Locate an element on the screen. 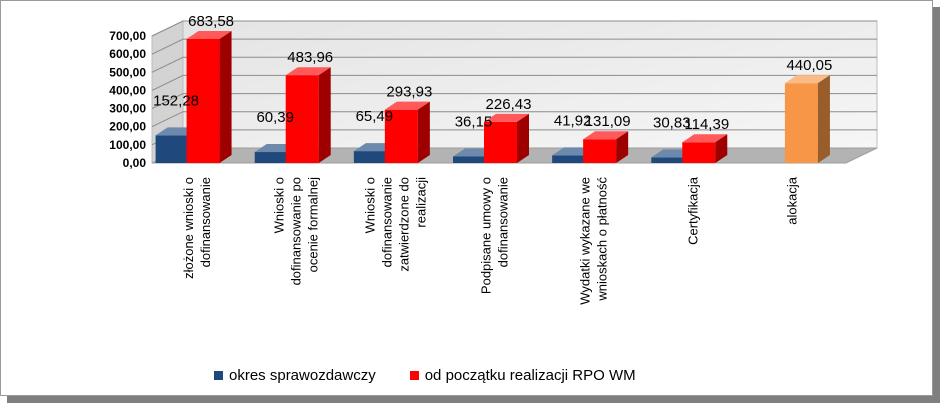 The height and width of the screenshot is (408, 945). data-label-okres: 152,28 is located at coordinates (176, 100).